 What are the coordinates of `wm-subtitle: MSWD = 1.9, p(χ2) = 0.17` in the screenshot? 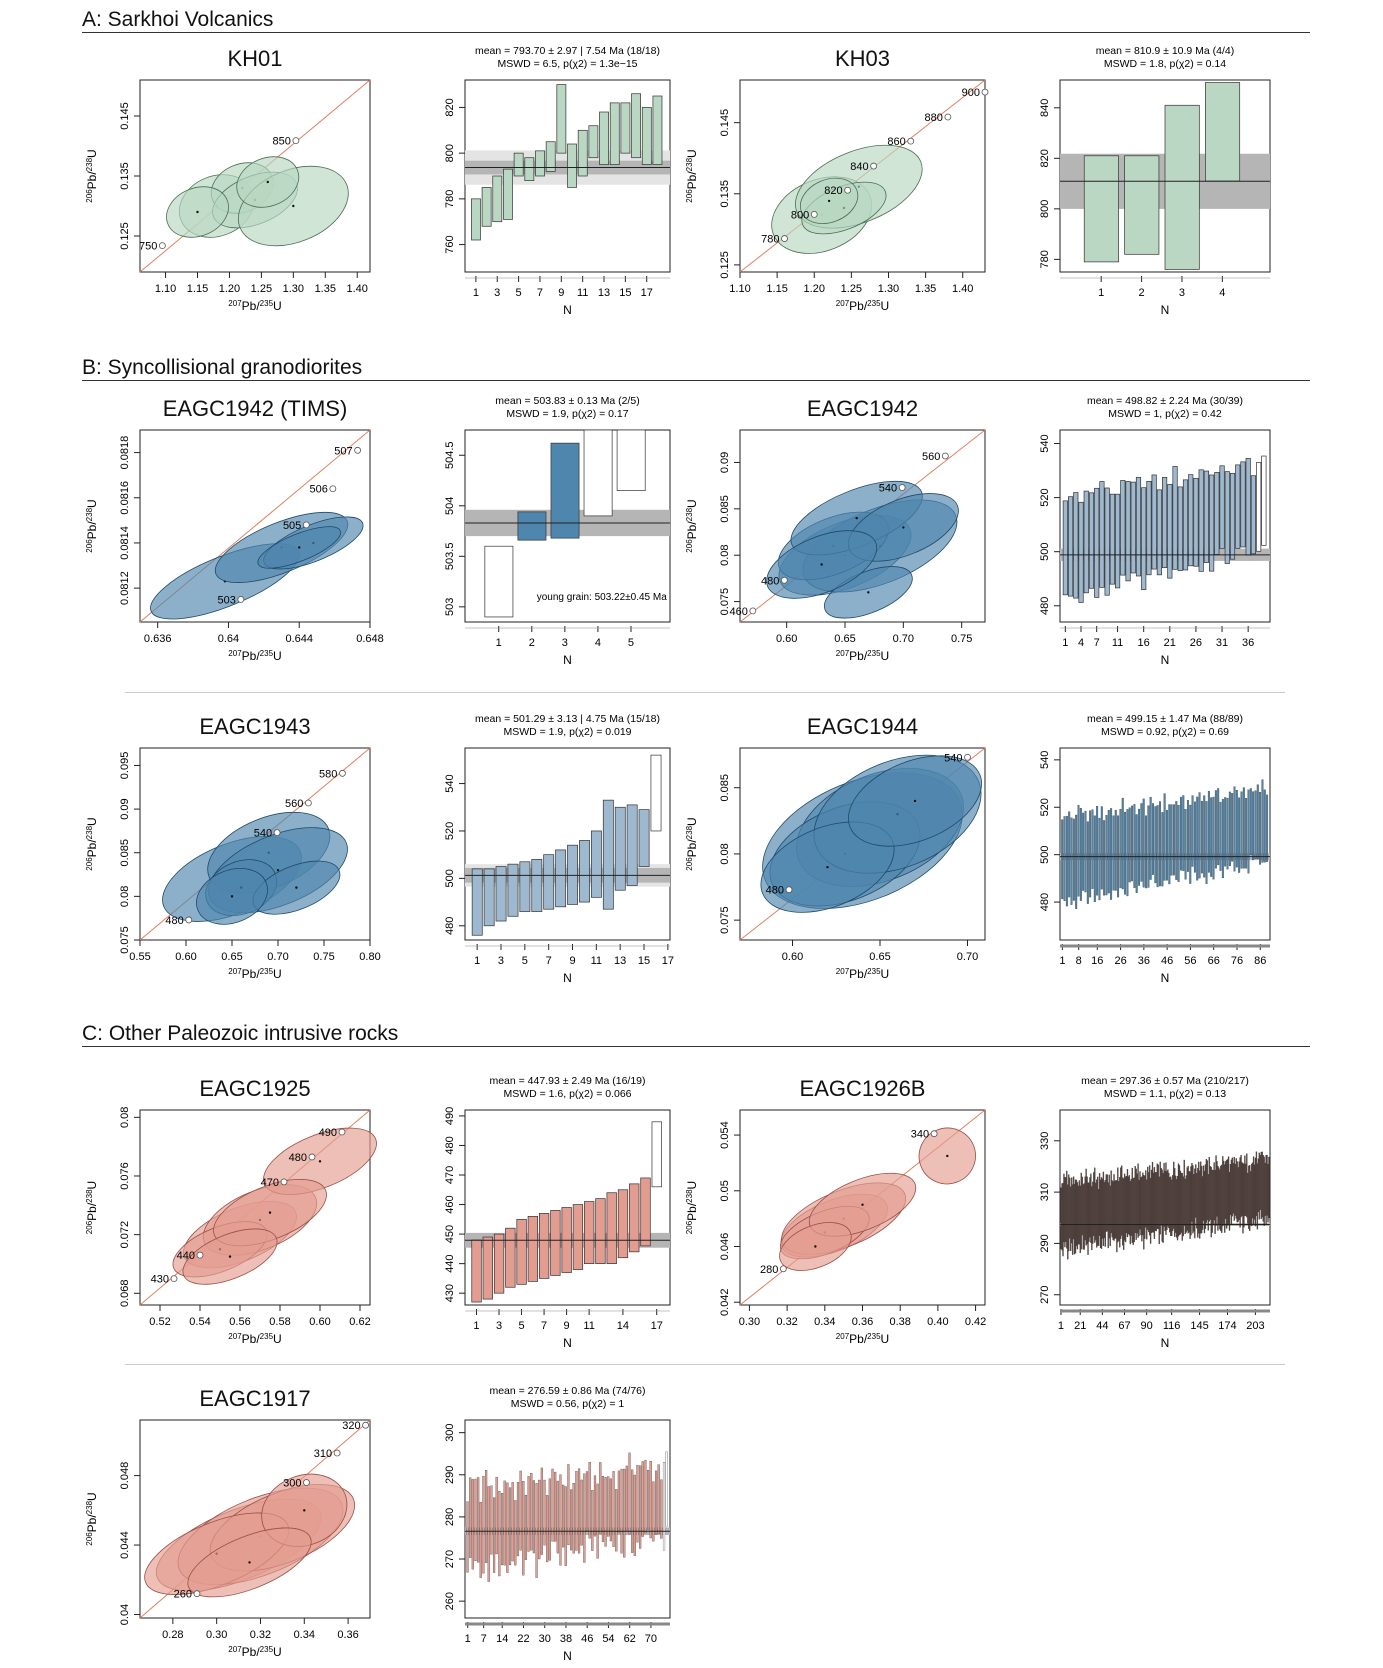 It's located at (567, 414).